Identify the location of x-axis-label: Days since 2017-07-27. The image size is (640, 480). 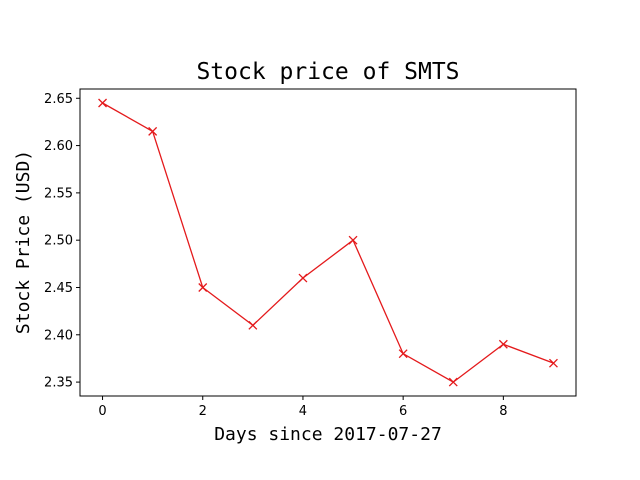
(328, 434).